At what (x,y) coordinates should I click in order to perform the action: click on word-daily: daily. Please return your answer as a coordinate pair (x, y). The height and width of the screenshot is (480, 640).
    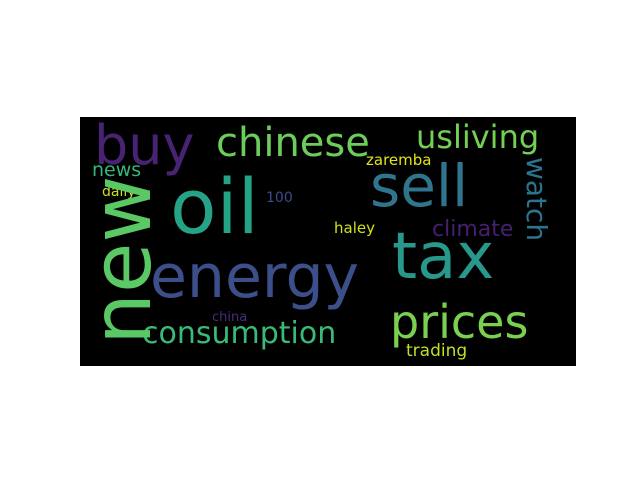
    Looking at the image, I should click on (119, 192).